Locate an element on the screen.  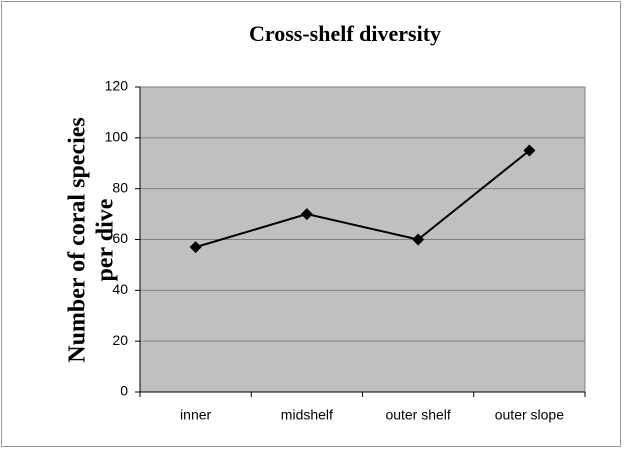
y-axis-title-line: per dive is located at coordinates (106, 239).